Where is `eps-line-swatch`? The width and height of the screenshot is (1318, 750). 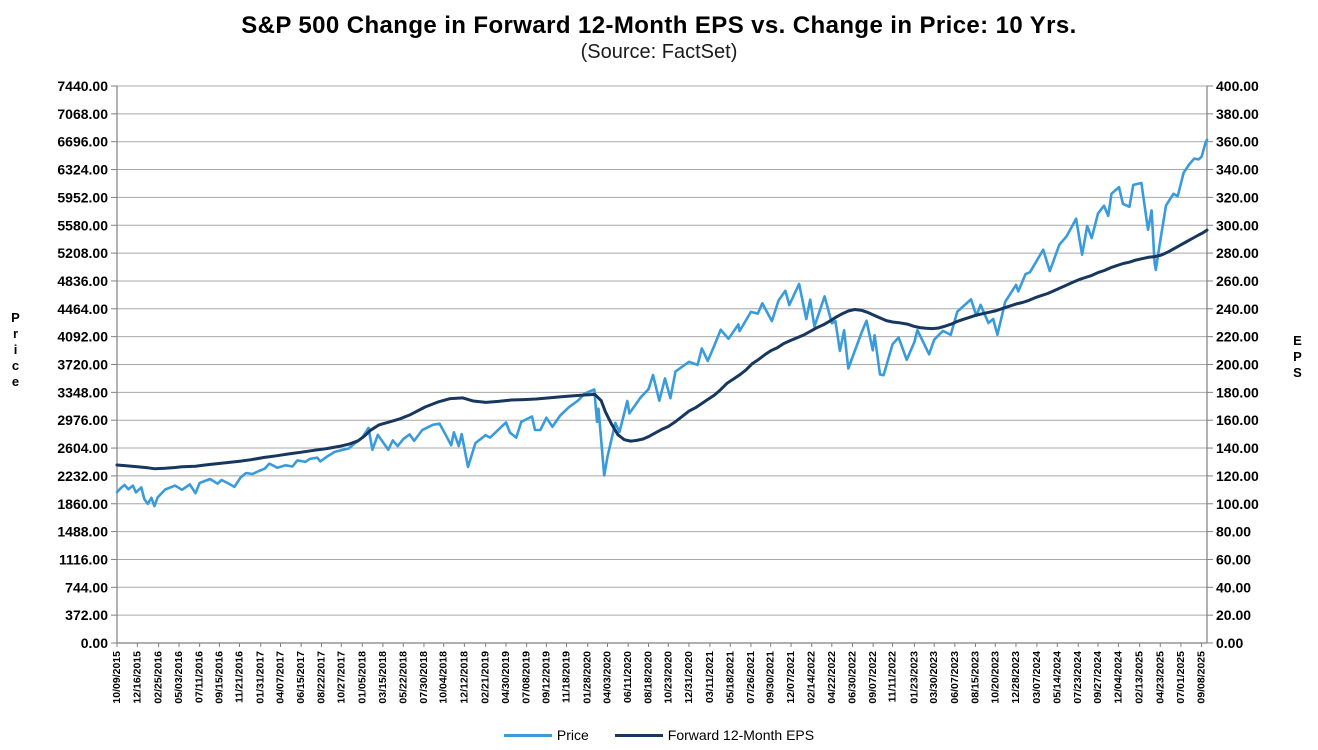
eps-line-swatch is located at coordinates (638, 735).